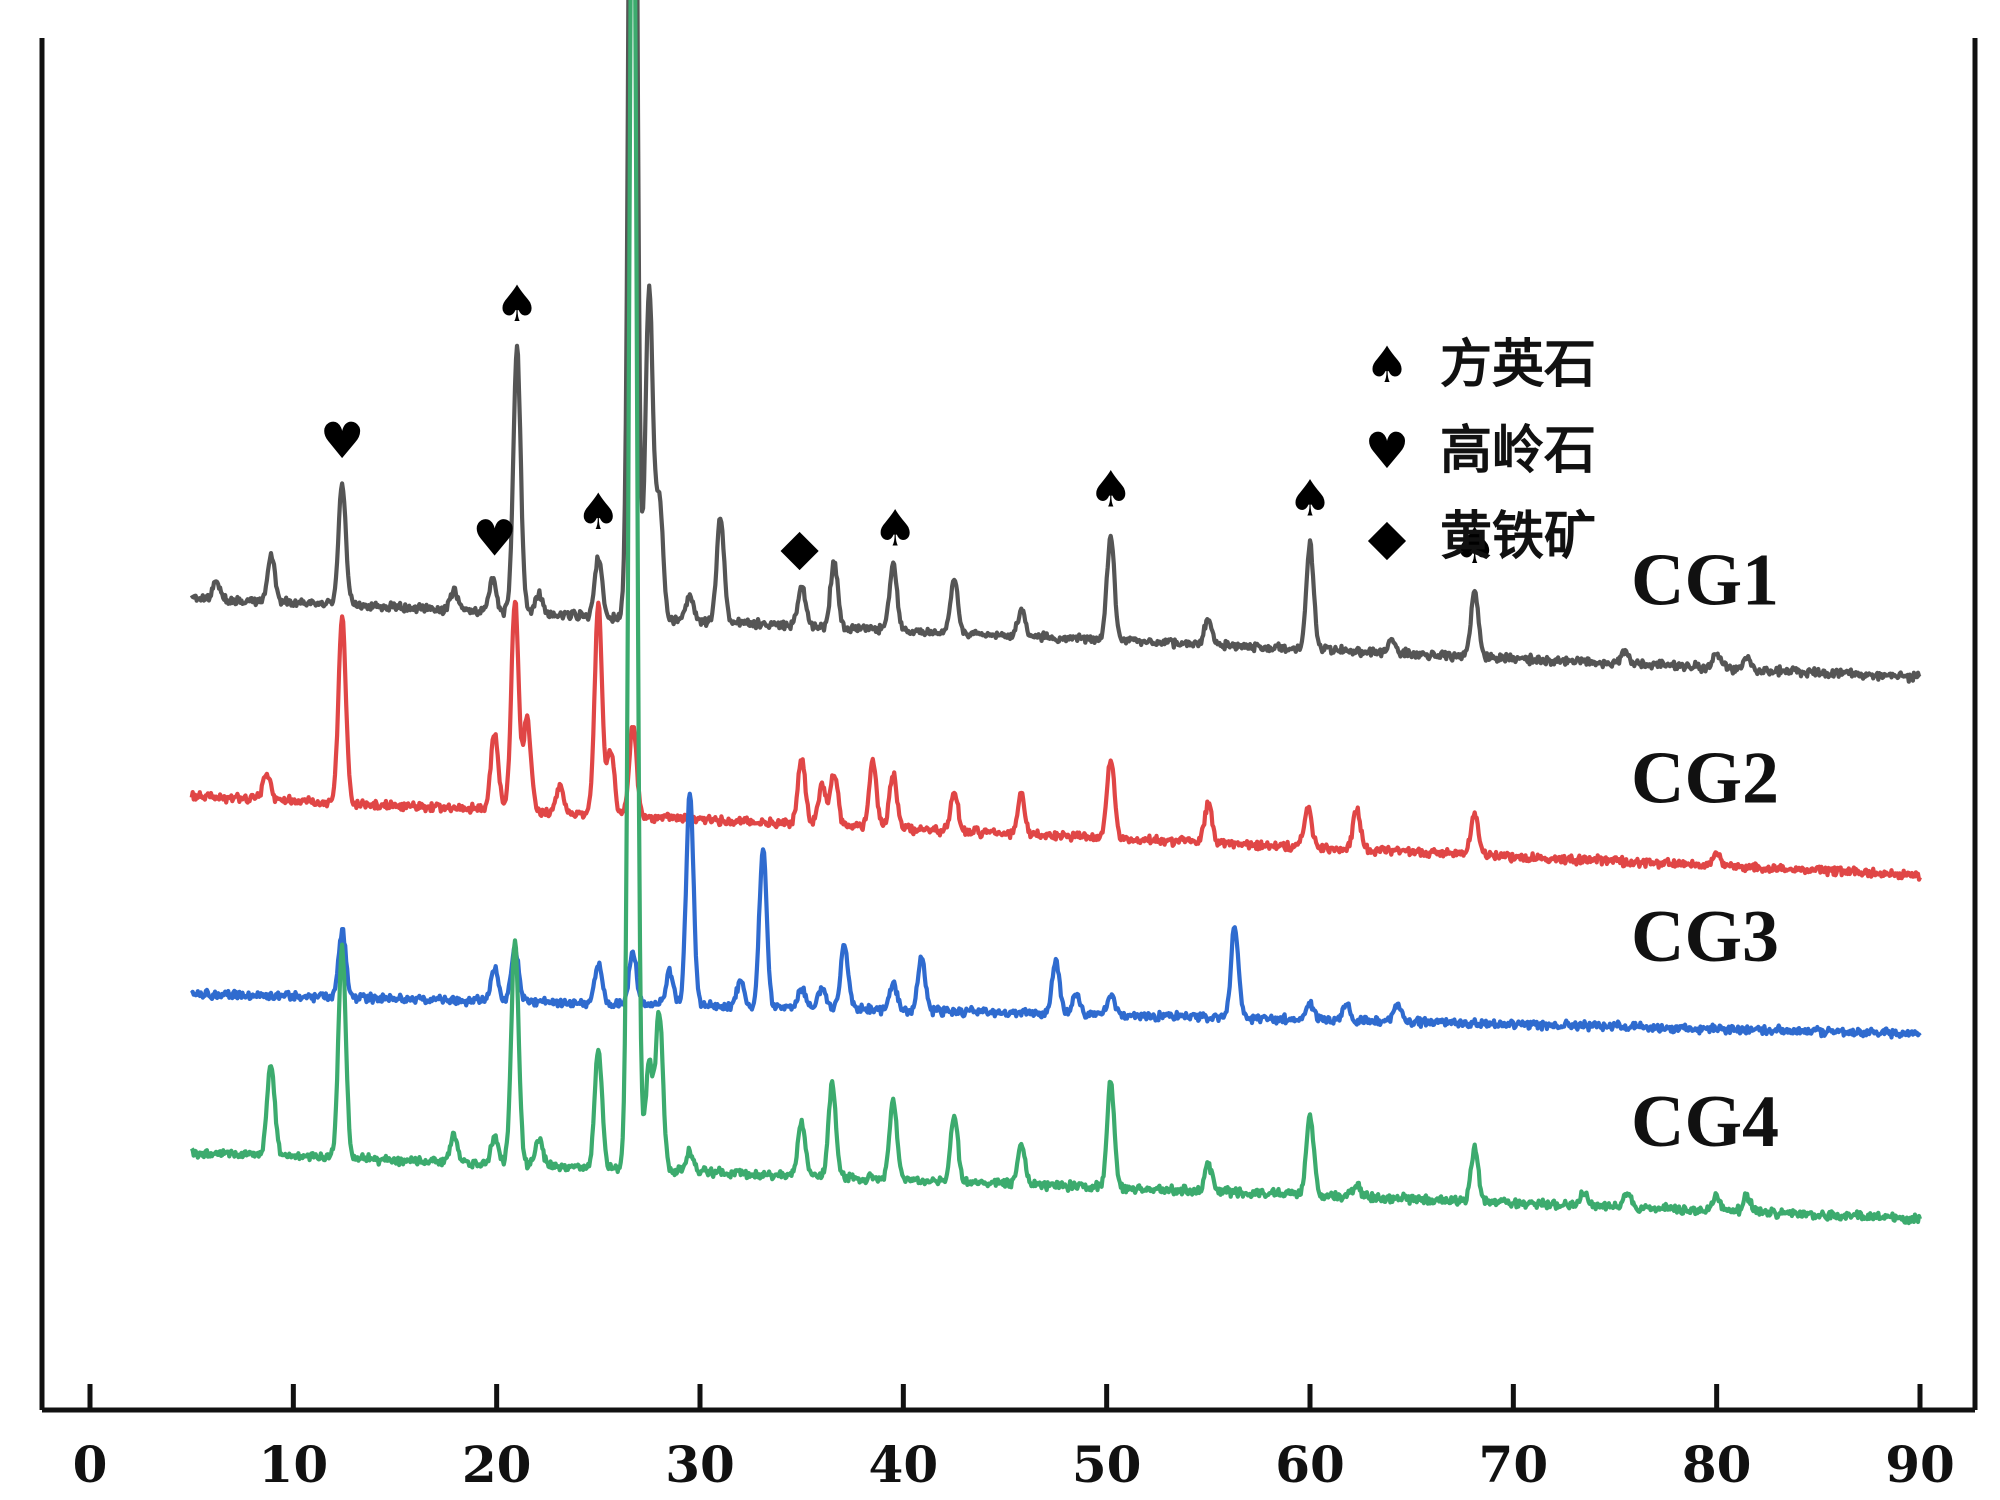 The image size is (2000, 1500). I want to click on legend-symbol: ◆, so click(1387, 537).